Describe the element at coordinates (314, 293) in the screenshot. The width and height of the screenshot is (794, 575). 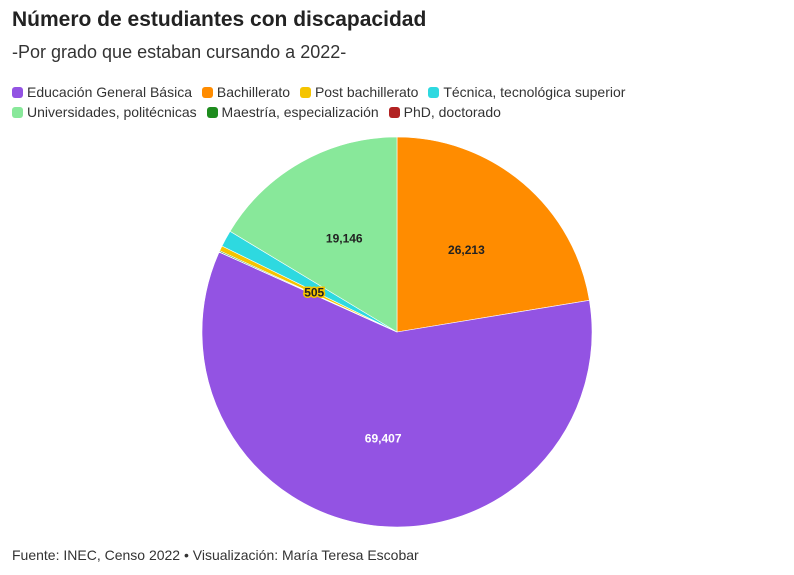
I see `slice-data-label: 505` at that location.